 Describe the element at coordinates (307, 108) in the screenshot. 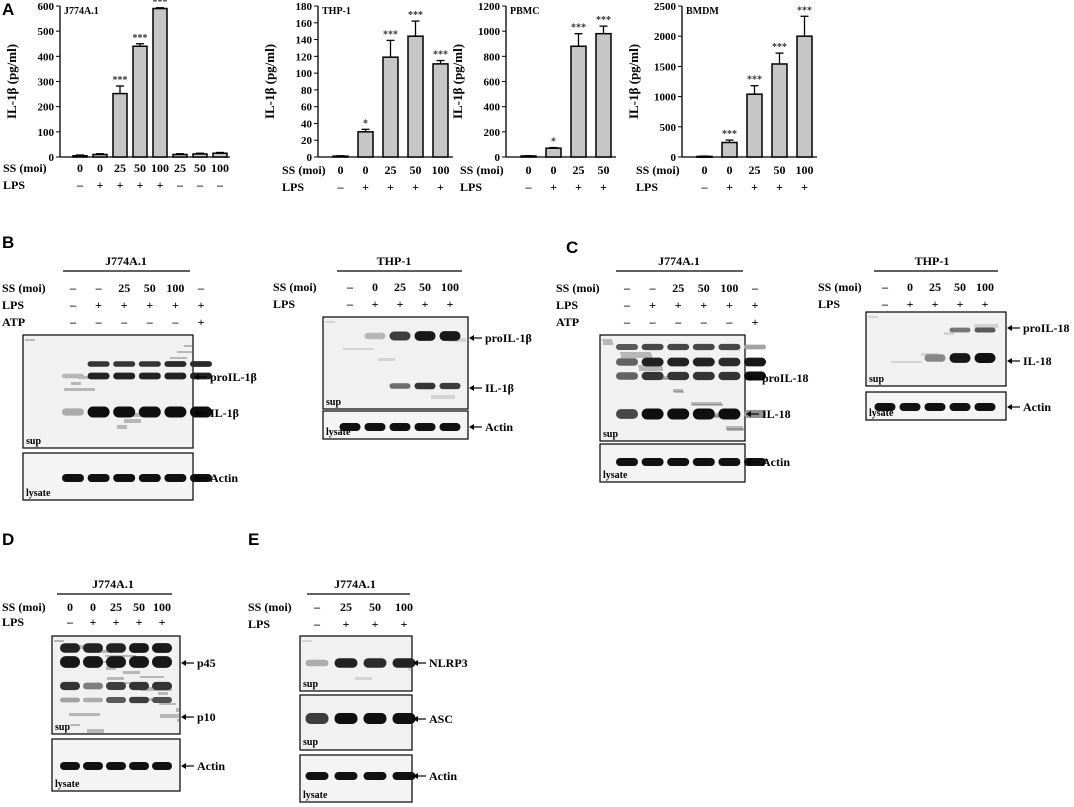

I see `y-tick-label: 60` at that location.